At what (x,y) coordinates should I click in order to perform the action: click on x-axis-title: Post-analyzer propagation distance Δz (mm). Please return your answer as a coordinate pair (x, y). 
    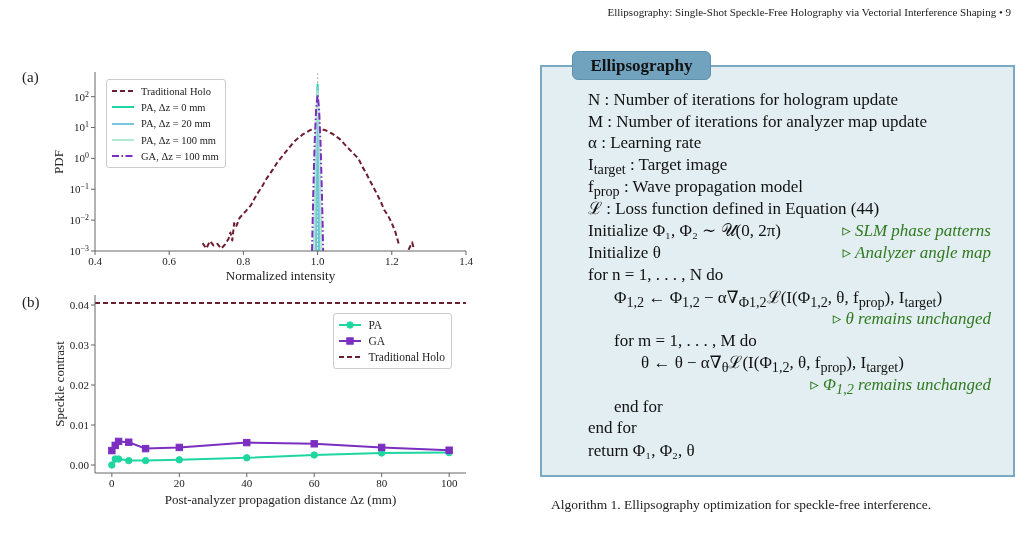
    Looking at the image, I should click on (280, 499).